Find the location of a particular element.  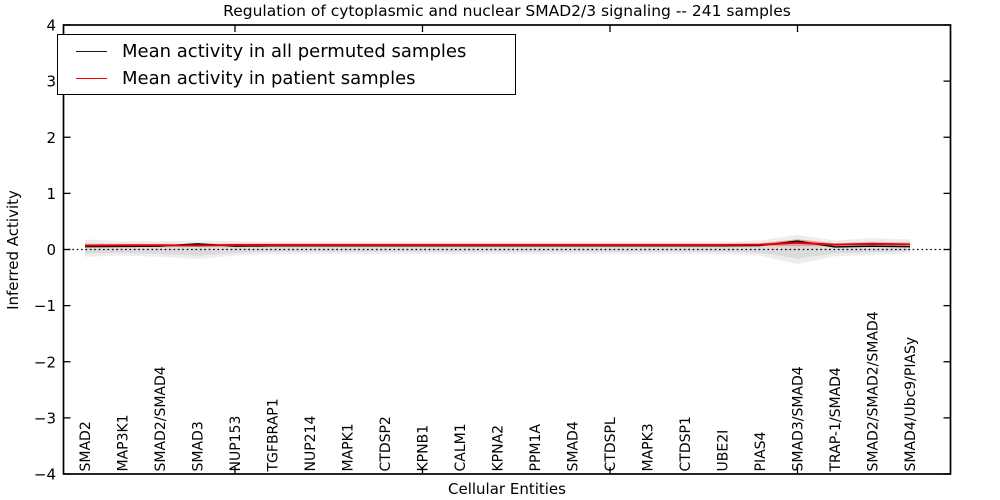

x-tick-label: CALM1 is located at coordinates (461, 447).